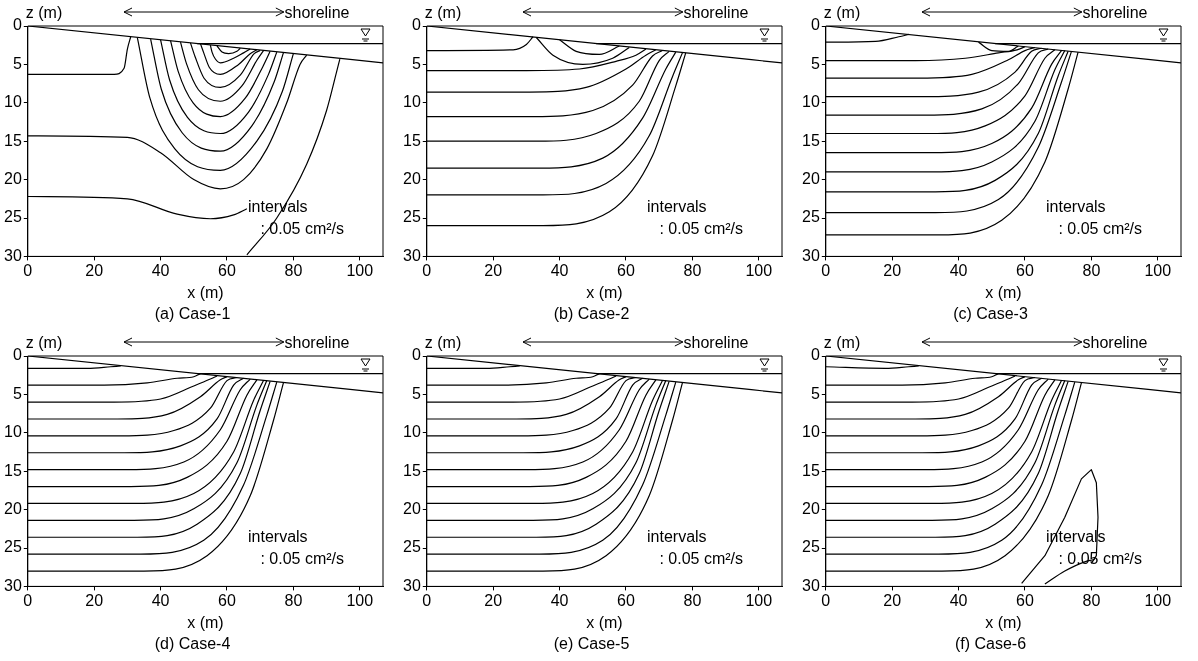 This screenshot has height=661, width=1198. What do you see at coordinates (990, 643) in the screenshot?
I see `text: (f) Case-6` at bounding box center [990, 643].